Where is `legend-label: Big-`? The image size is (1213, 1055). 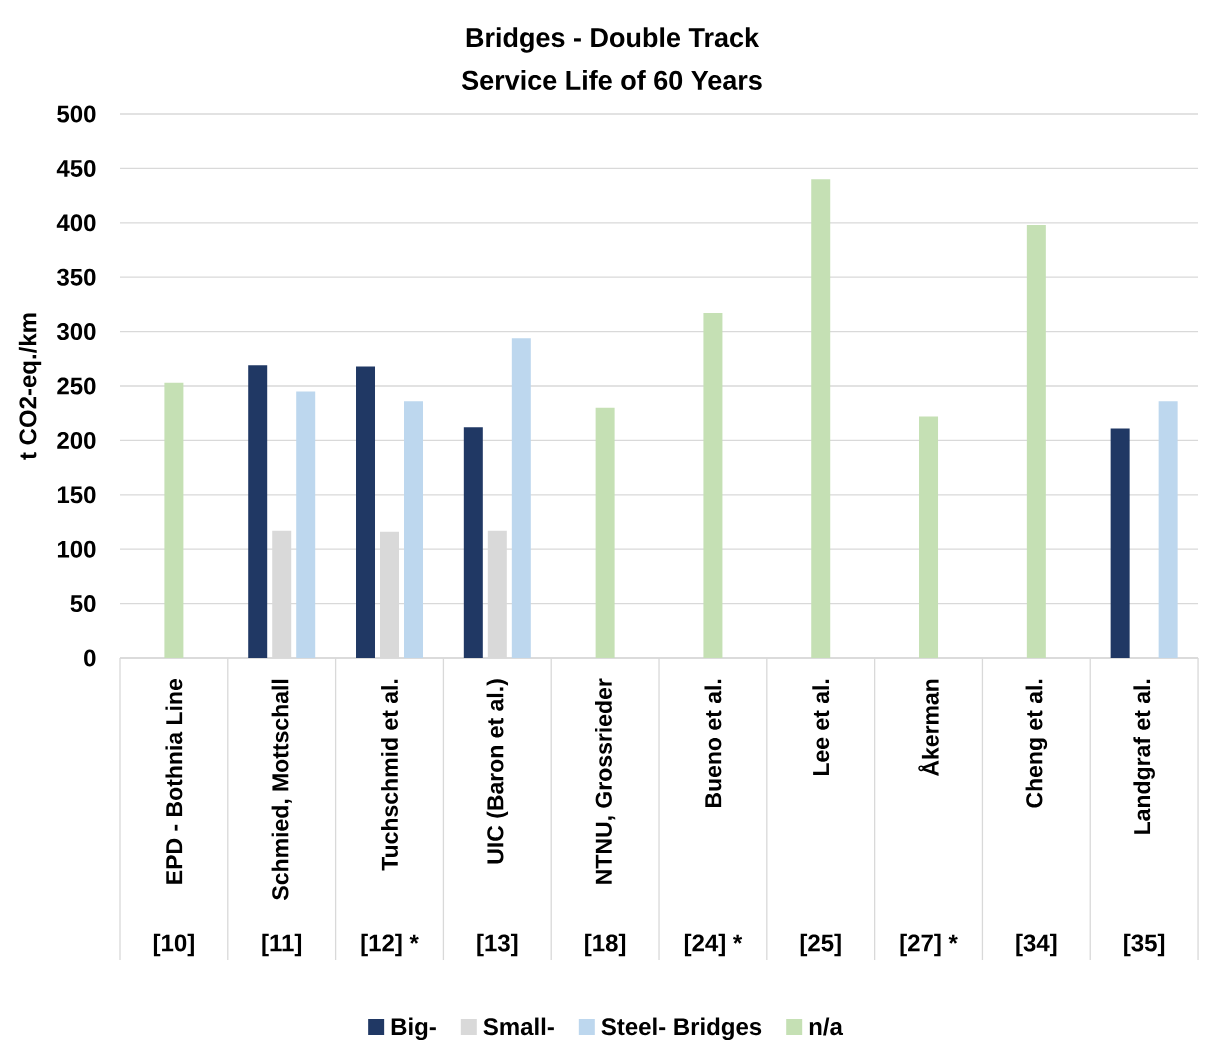 legend-label: Big- is located at coordinates (413, 1029).